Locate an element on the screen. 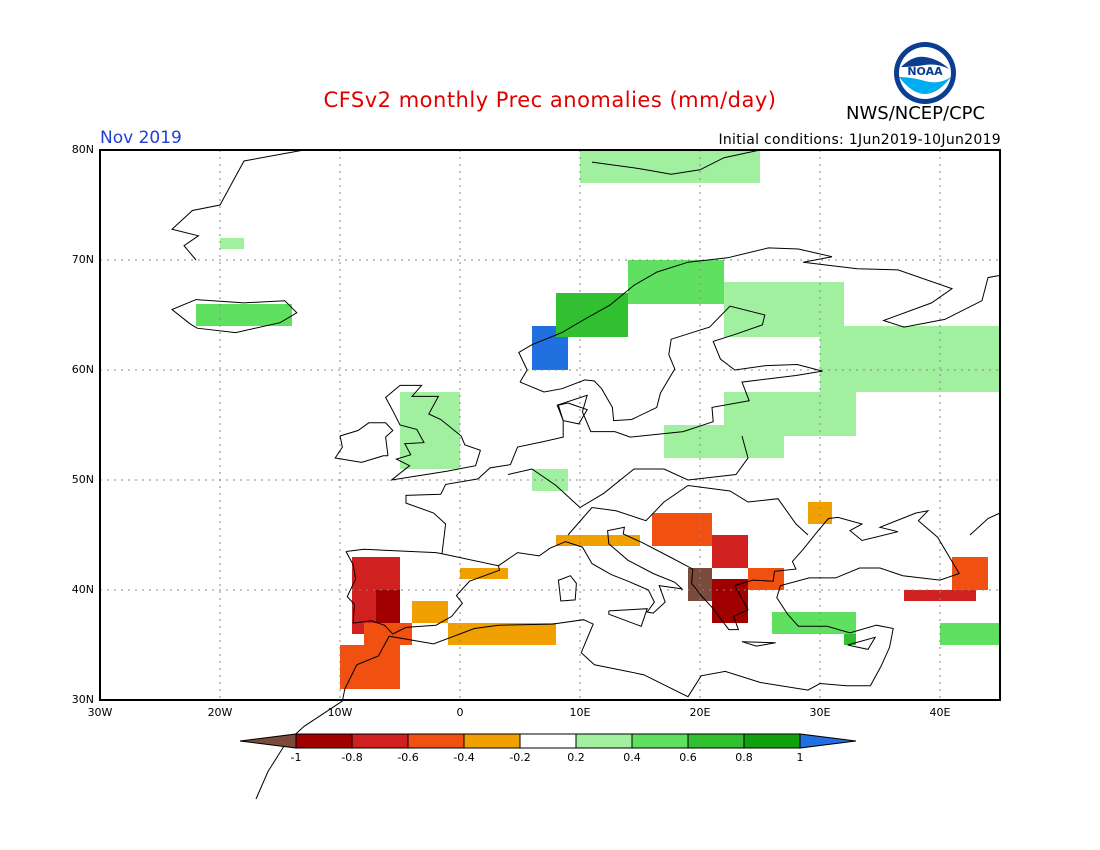 The width and height of the screenshot is (1100, 850). logo-text: NOAA is located at coordinates (925, 71).